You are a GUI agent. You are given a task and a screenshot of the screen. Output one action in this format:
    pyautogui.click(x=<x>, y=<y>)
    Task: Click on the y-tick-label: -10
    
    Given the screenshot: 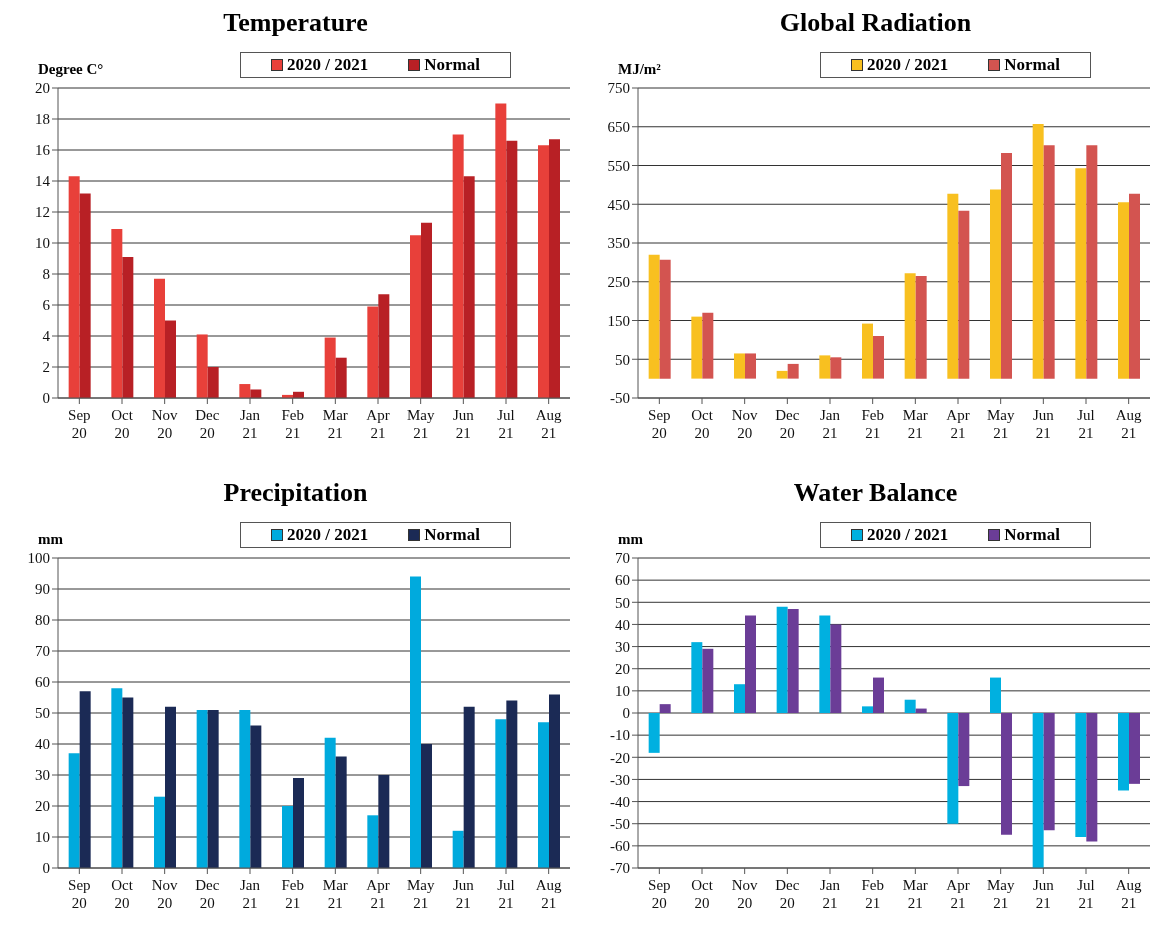 What is the action you would take?
    pyautogui.click(x=620, y=735)
    